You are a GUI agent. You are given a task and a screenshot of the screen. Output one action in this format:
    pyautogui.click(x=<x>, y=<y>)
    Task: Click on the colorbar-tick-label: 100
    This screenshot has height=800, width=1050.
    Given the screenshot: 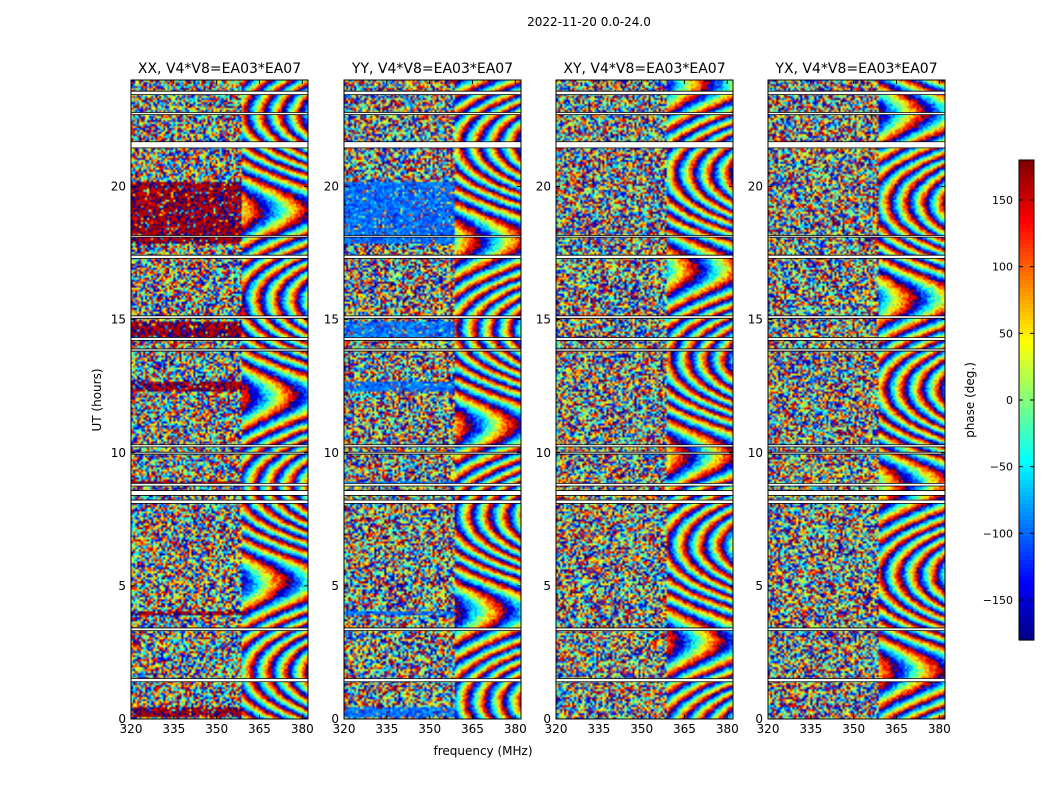 What is the action you would take?
    pyautogui.click(x=1002, y=267)
    